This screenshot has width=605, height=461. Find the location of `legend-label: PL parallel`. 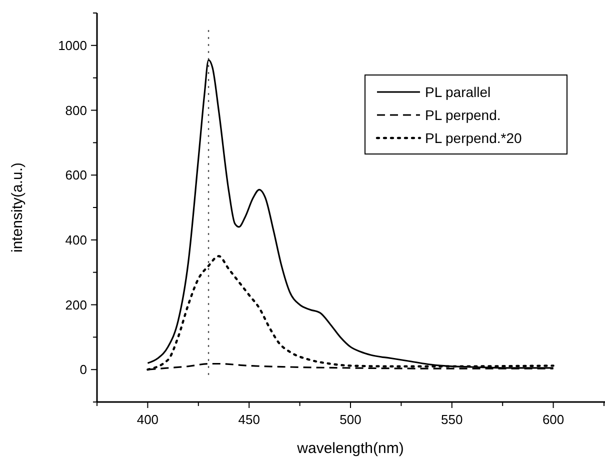

legend-label: PL parallel is located at coordinates (458, 92).